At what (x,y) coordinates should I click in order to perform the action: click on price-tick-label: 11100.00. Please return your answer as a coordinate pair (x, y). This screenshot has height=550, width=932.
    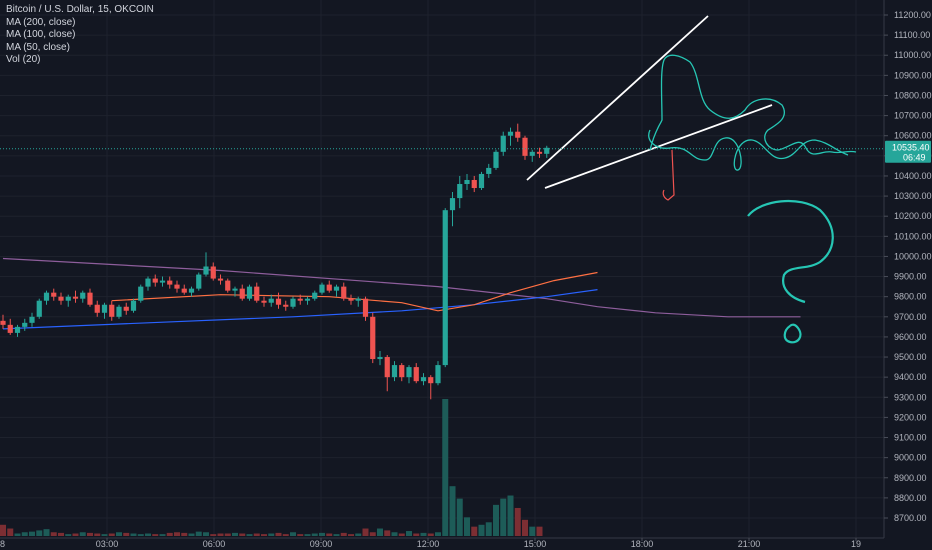
    Looking at the image, I should click on (912, 35).